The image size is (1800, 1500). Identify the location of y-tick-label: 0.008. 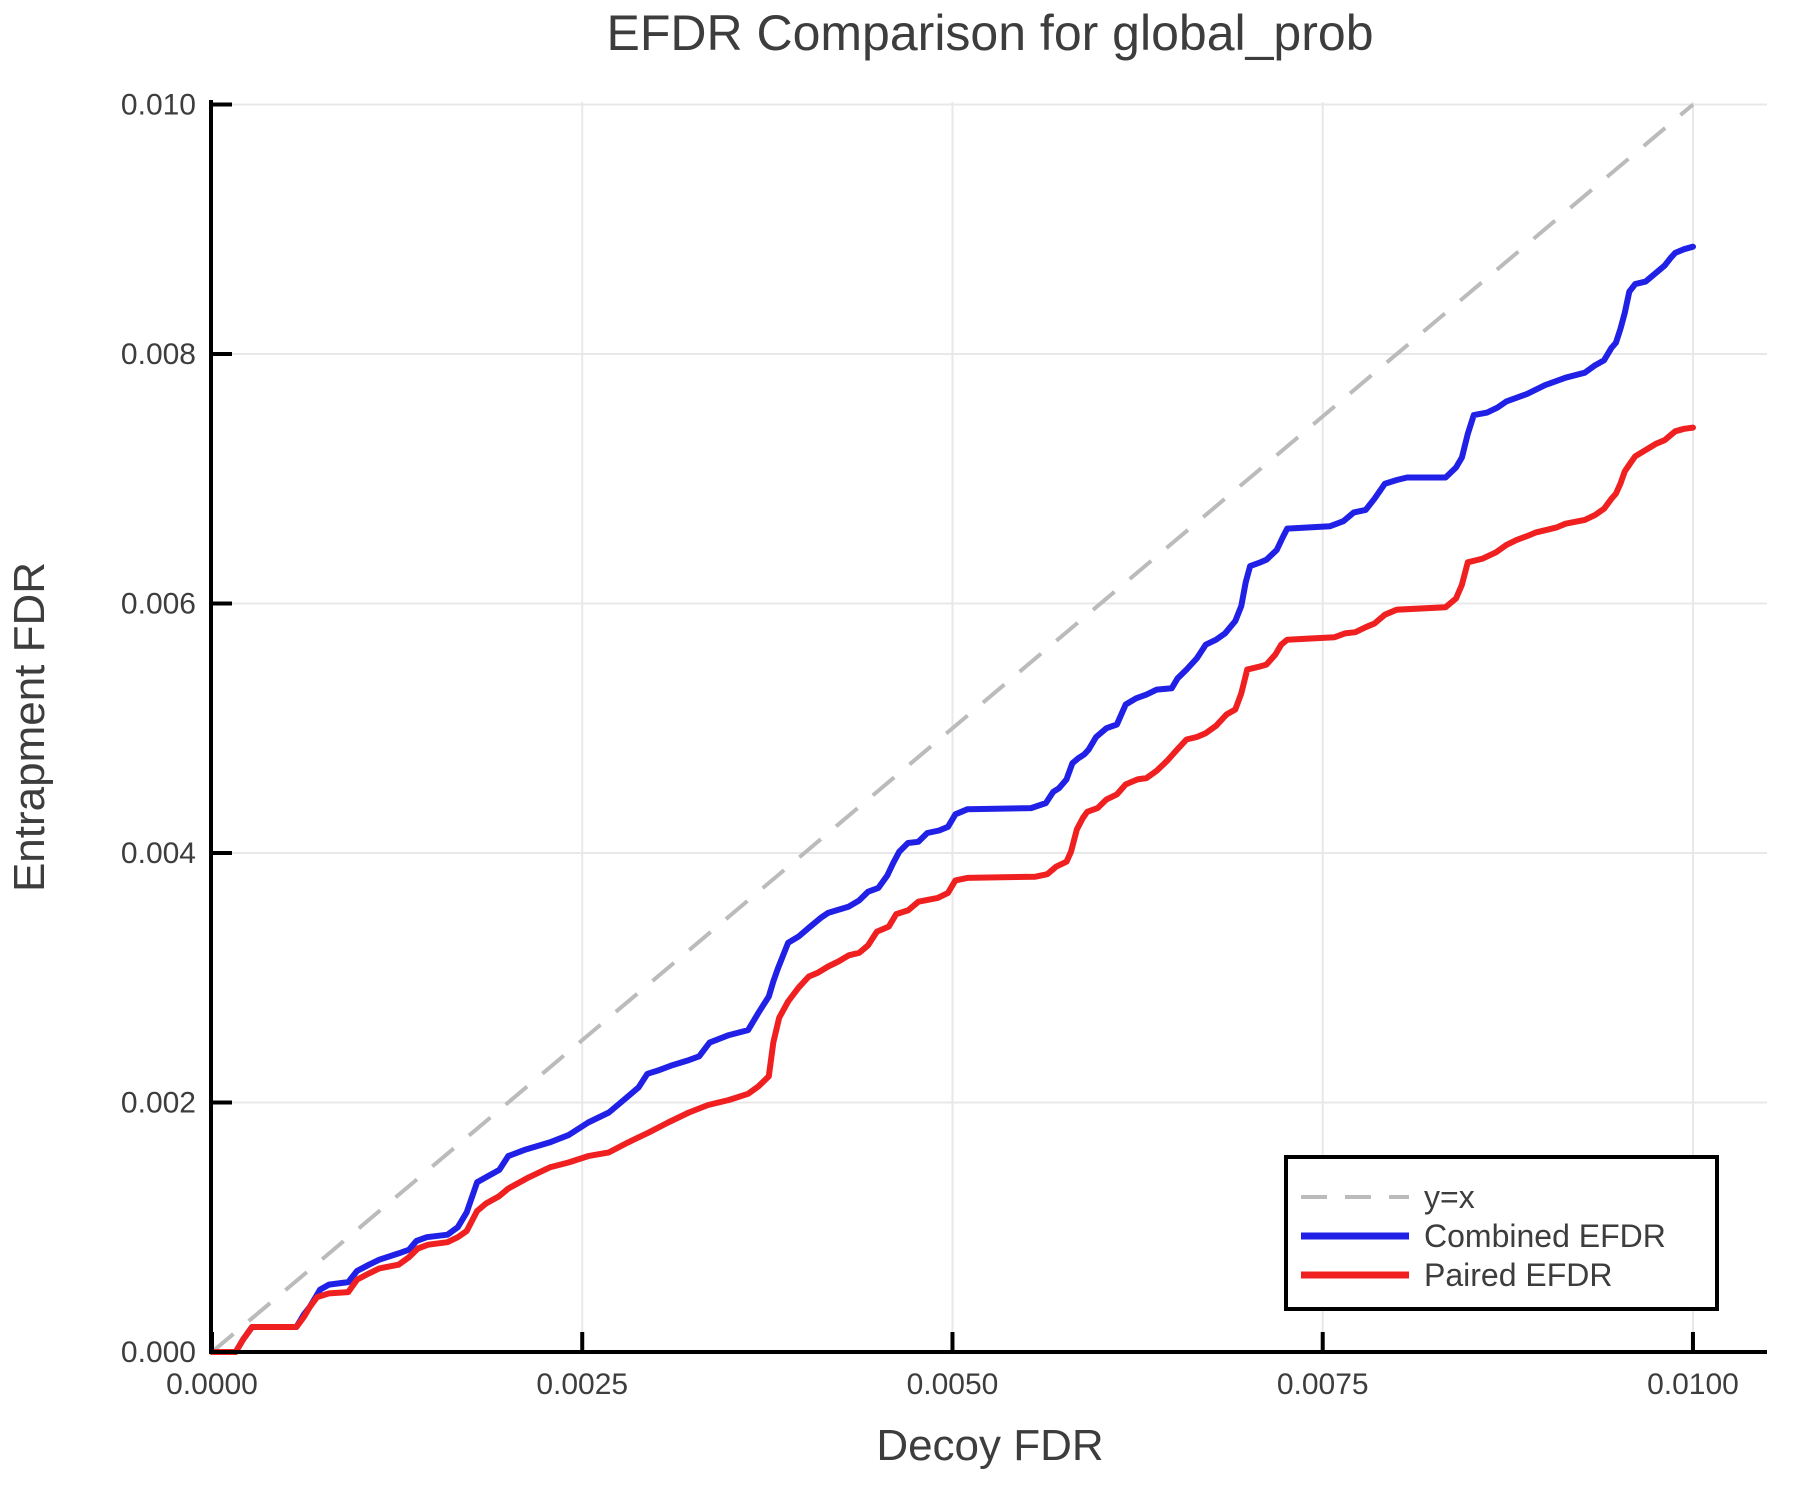
(158, 354).